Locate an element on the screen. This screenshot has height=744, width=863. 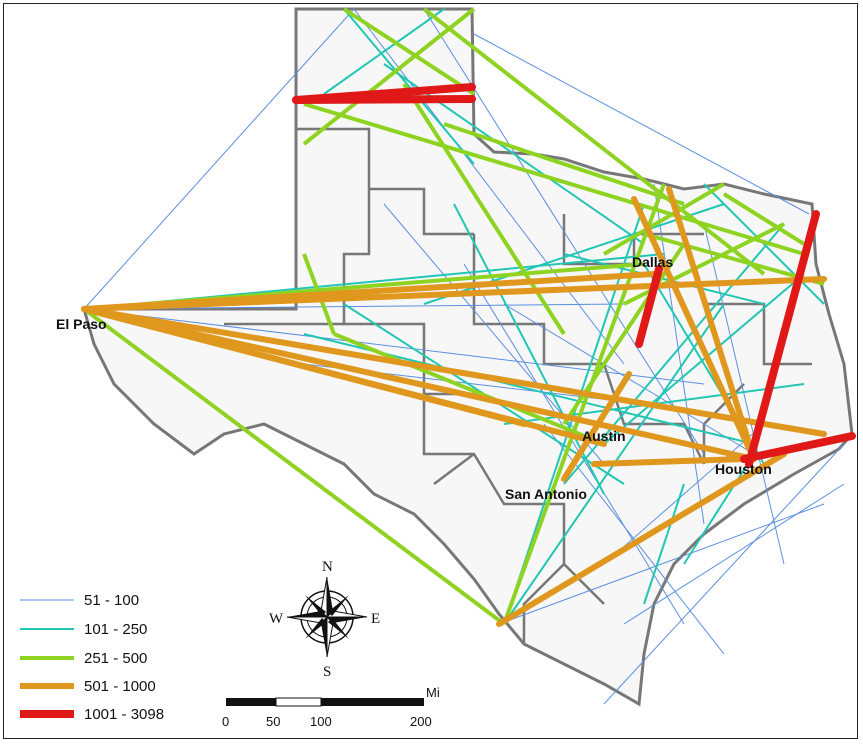
legend-label-101-250: 101 - 250 is located at coordinates (115, 629).